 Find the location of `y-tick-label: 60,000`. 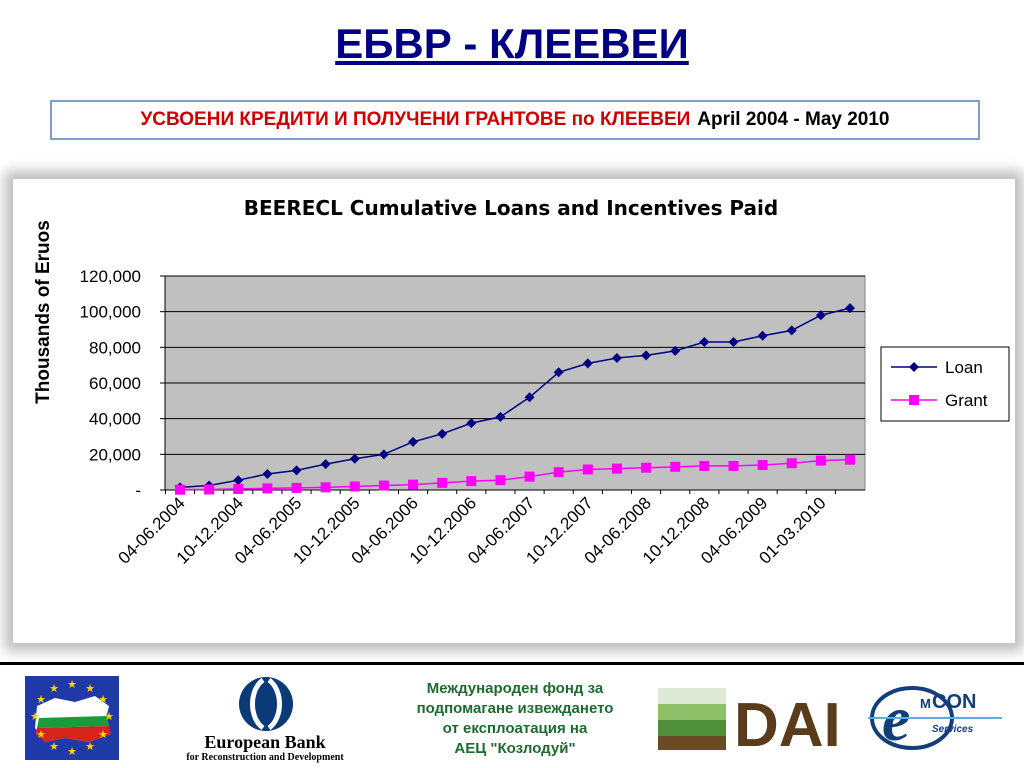

y-tick-label: 60,000 is located at coordinates (115, 383).